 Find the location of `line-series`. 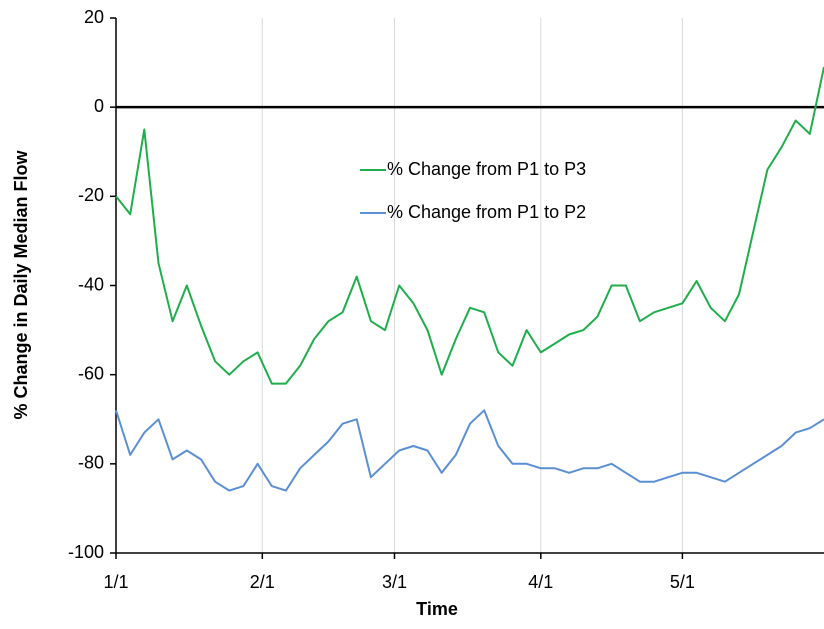

line-series is located at coordinates (469, 450).